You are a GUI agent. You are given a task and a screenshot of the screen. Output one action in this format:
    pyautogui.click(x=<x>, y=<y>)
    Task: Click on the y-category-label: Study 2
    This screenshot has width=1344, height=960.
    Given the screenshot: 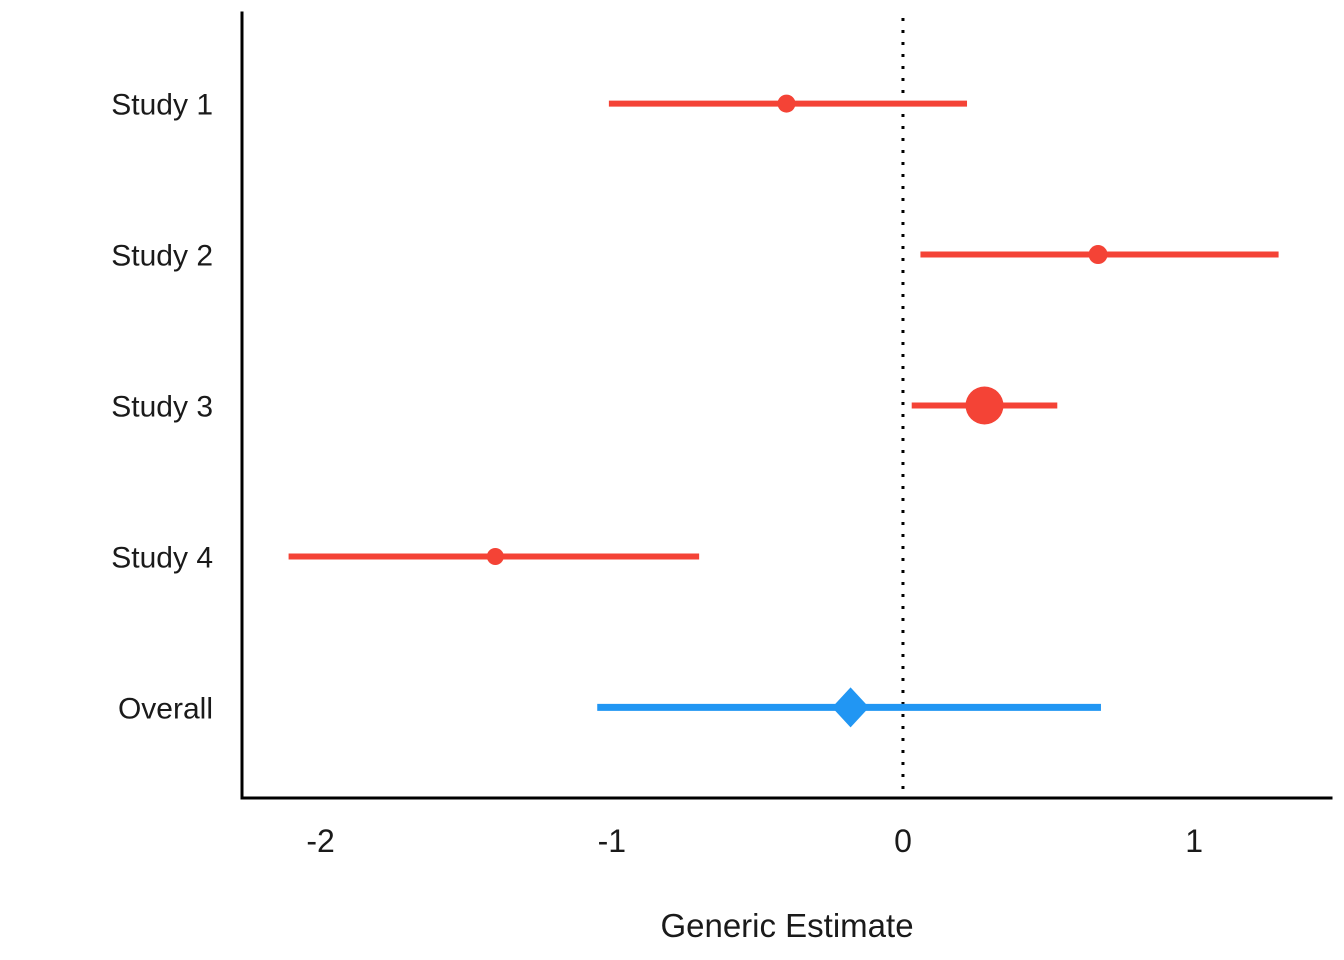 What is the action you would take?
    pyautogui.click(x=162, y=256)
    